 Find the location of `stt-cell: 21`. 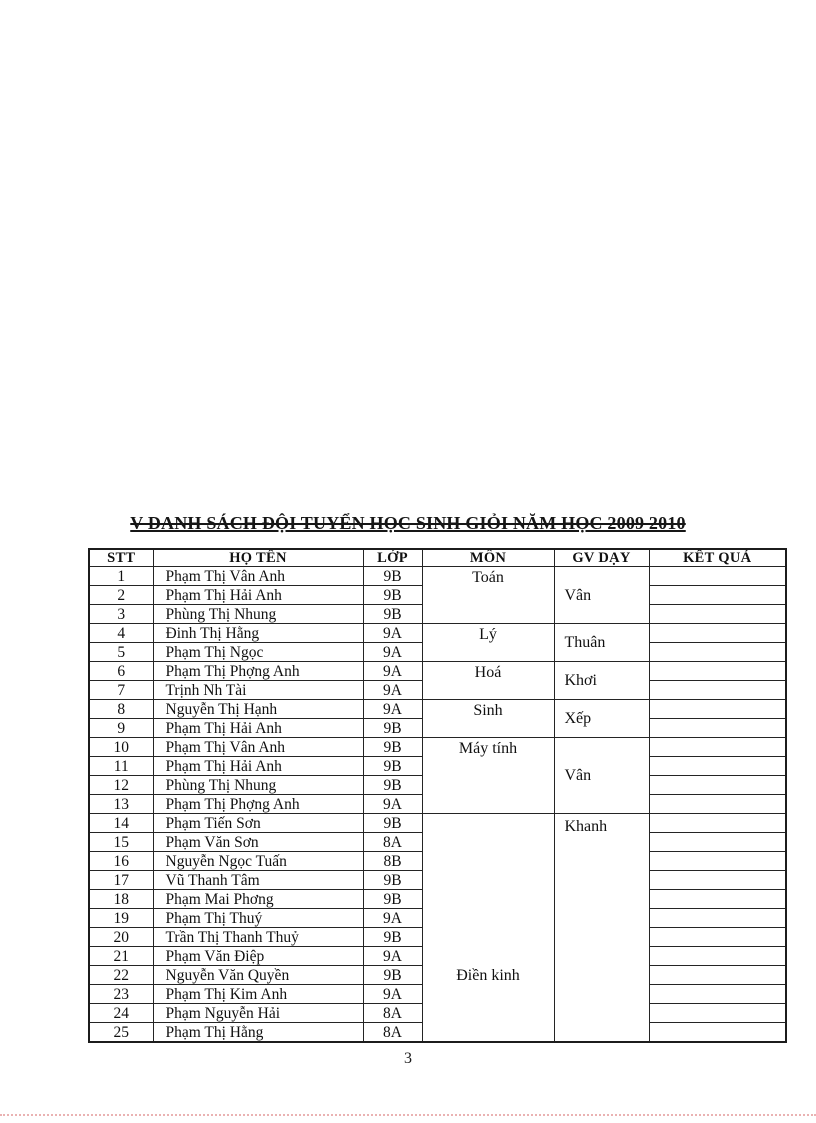

stt-cell: 21 is located at coordinates (121, 956).